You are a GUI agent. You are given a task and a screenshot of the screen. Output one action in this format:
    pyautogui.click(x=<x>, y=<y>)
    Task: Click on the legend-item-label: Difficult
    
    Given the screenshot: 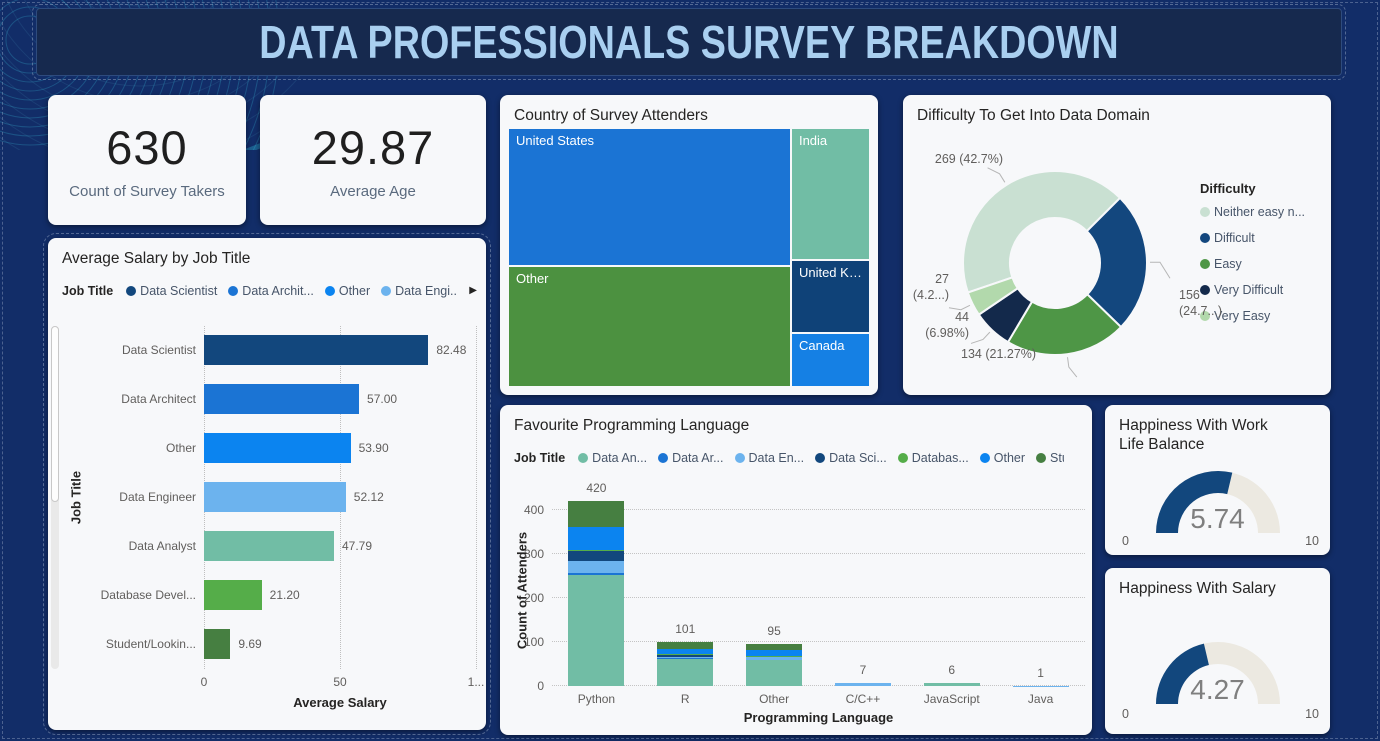 What is the action you would take?
    pyautogui.click(x=1234, y=238)
    